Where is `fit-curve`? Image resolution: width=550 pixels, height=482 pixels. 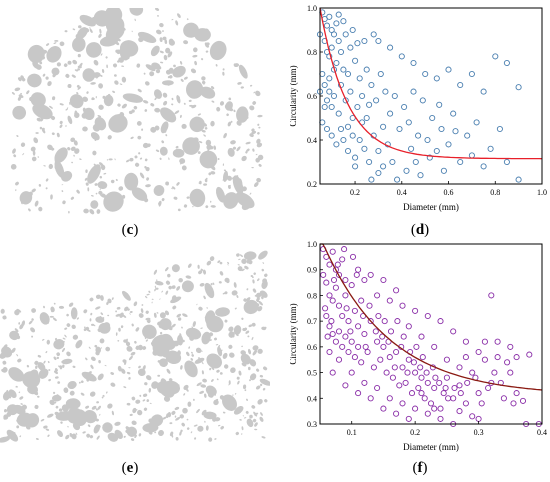 fit-curve is located at coordinates (431, 83).